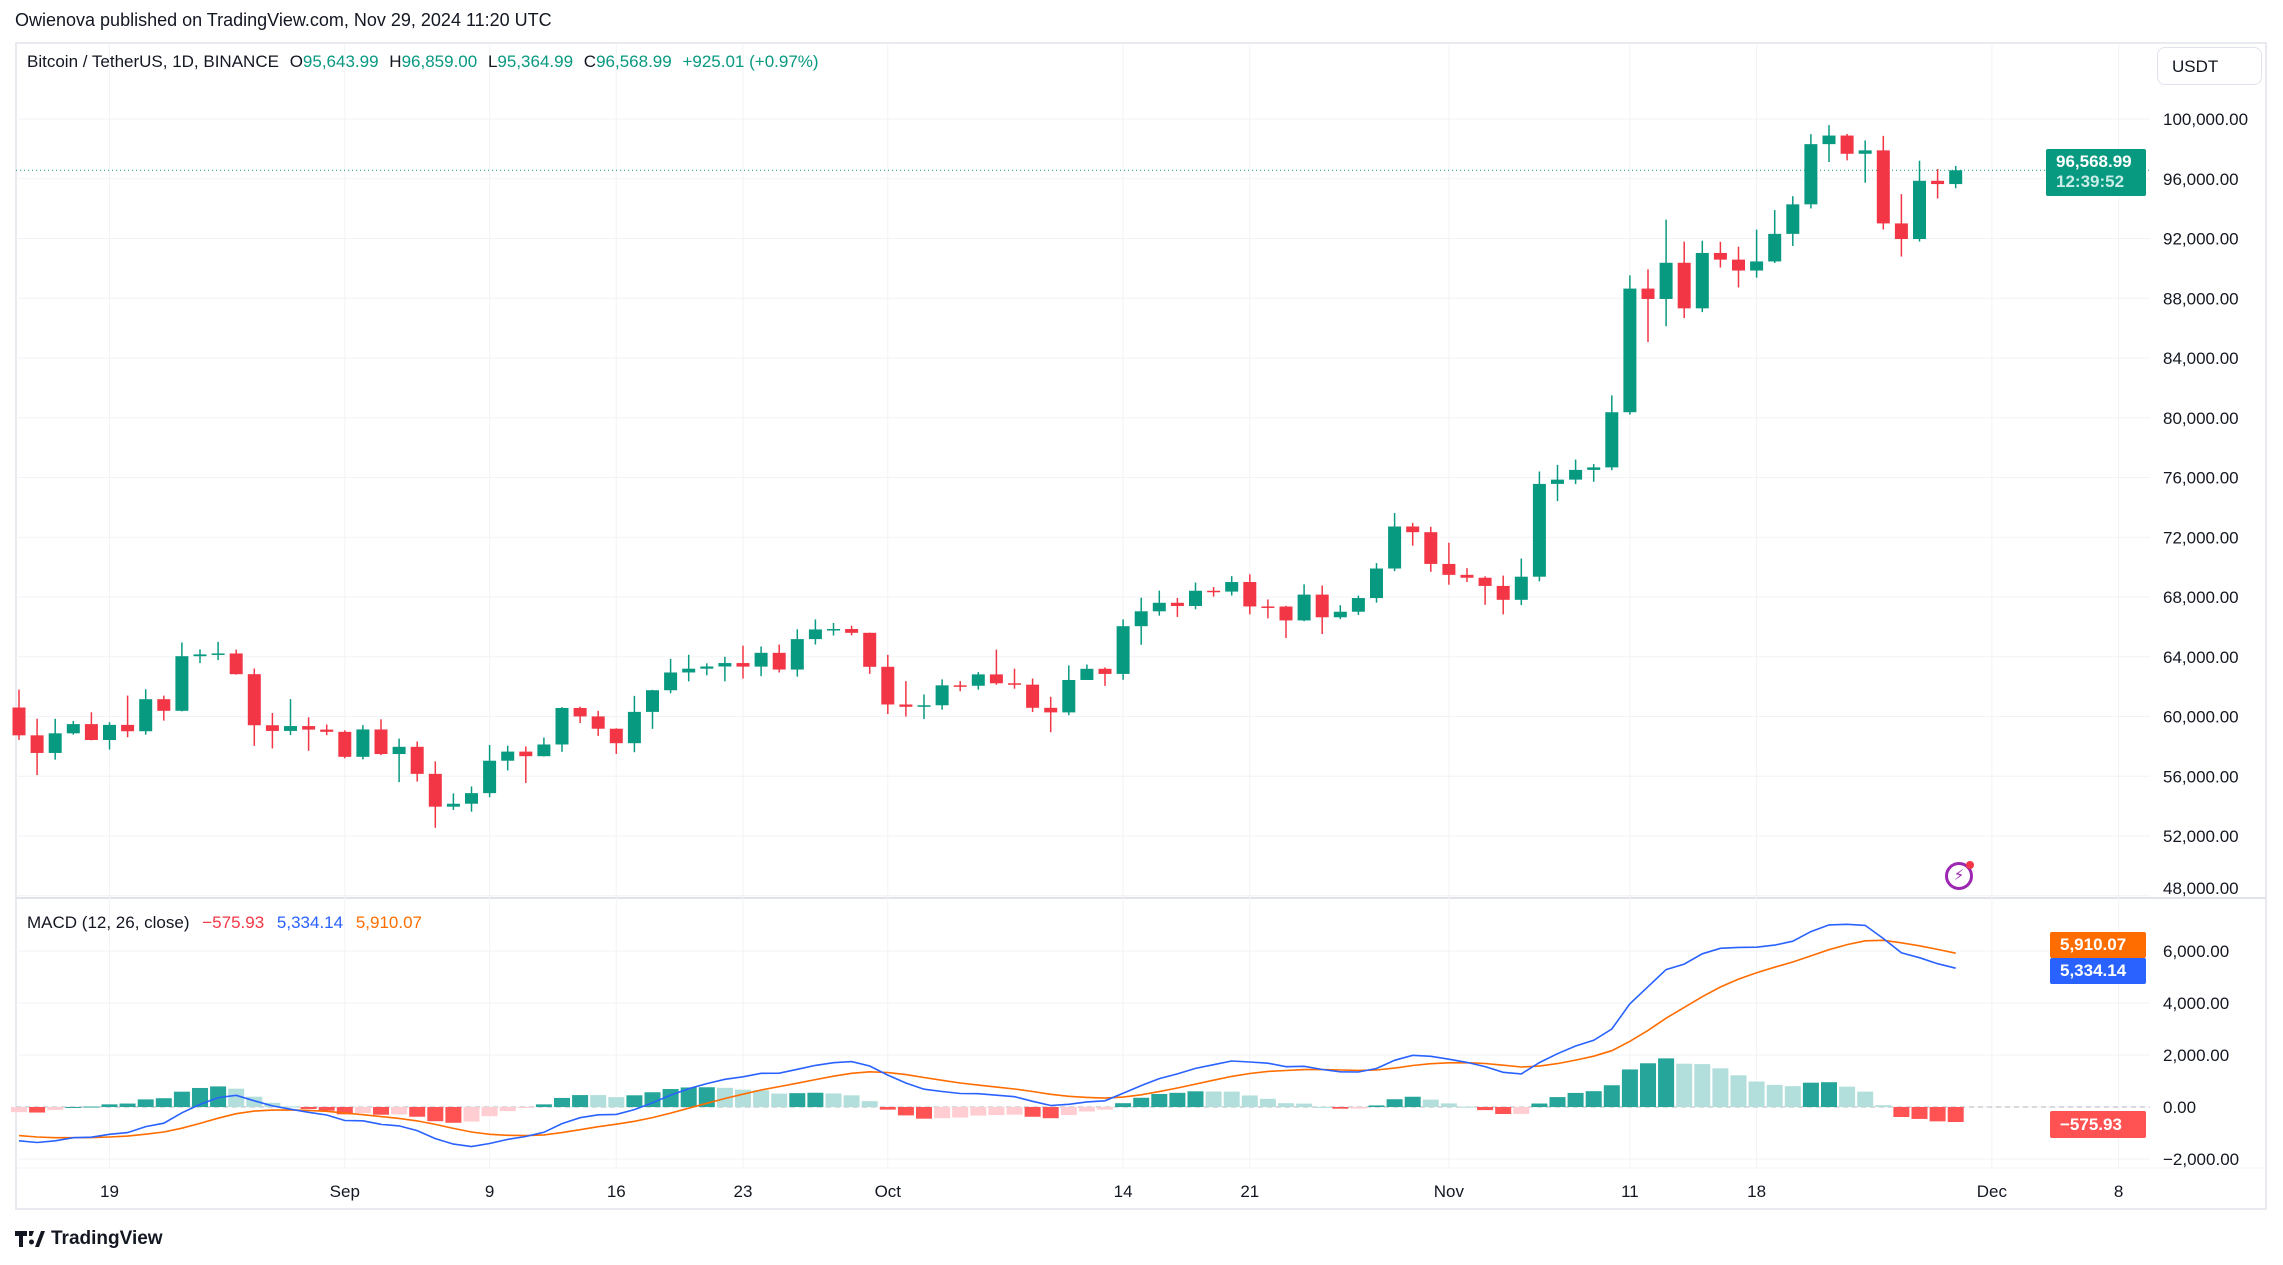 The image size is (2283, 1265). I want to click on price-tick-label: 92,000.00, so click(2201, 239).